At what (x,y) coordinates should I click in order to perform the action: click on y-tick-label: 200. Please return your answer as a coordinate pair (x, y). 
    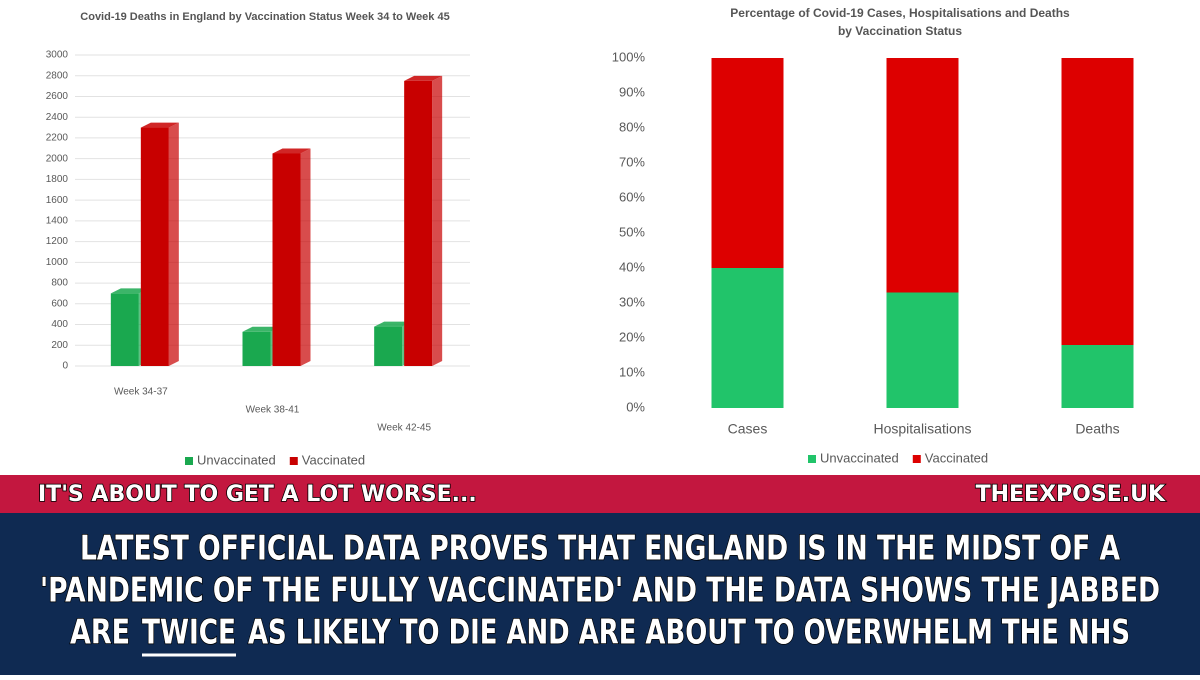
    Looking at the image, I should click on (59, 345).